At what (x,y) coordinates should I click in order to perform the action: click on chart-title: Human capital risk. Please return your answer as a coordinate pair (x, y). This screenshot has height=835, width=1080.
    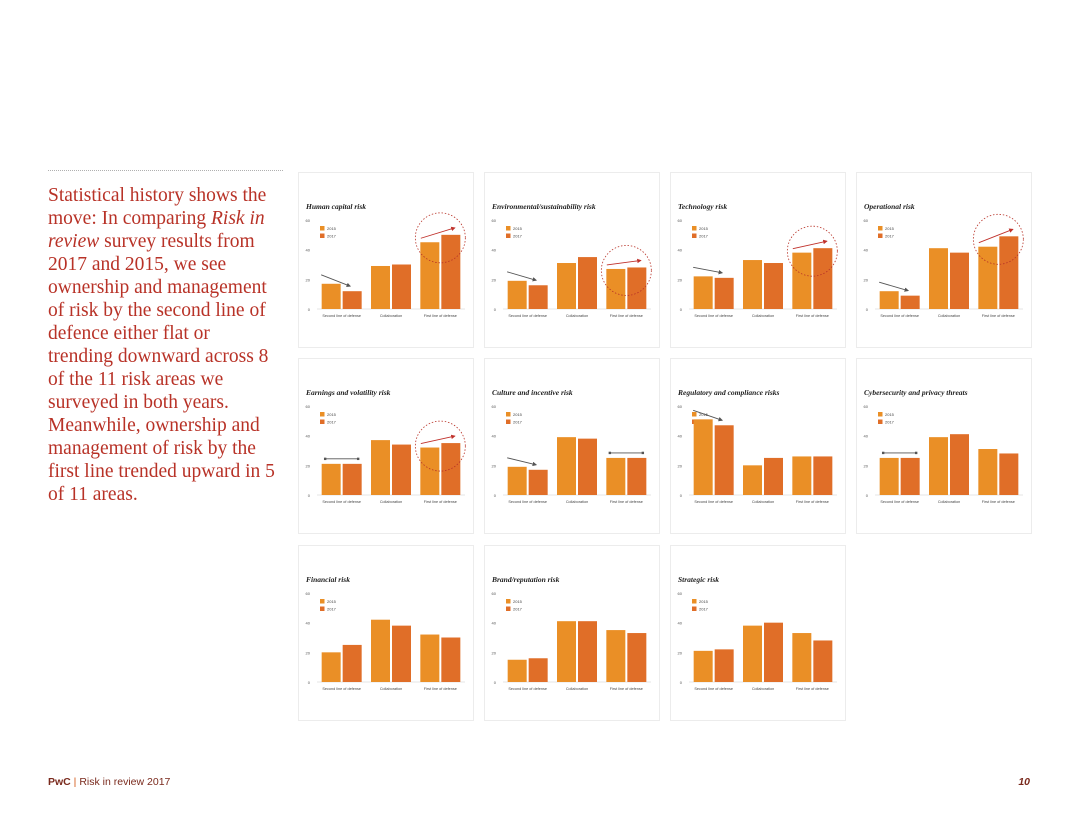
    Looking at the image, I should click on (336, 206).